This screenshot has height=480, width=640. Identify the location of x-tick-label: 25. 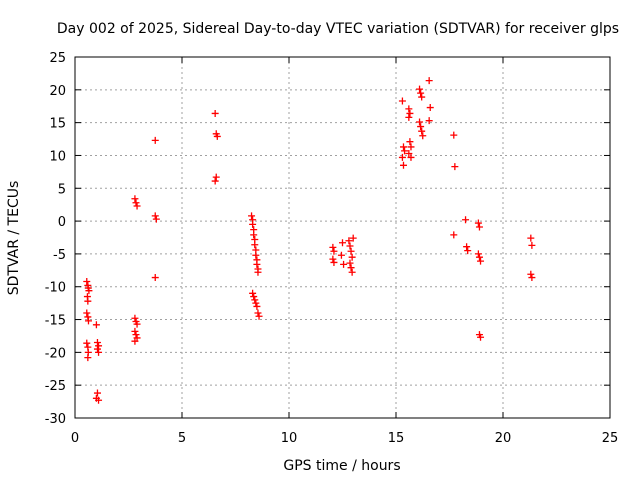
(610, 438).